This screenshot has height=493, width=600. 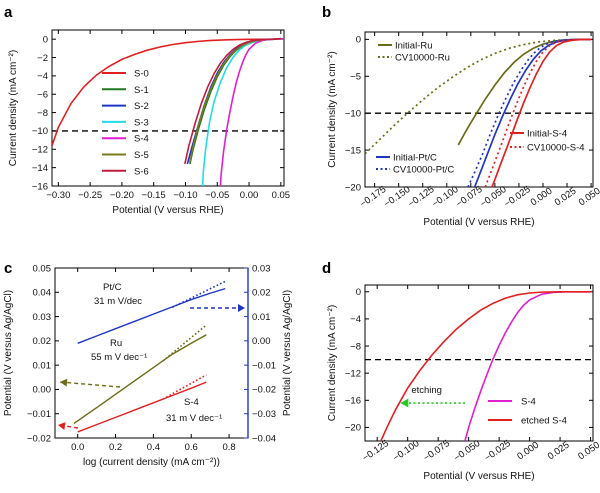 I want to click on x-tick-label-a: −0.30, so click(x=58, y=195).